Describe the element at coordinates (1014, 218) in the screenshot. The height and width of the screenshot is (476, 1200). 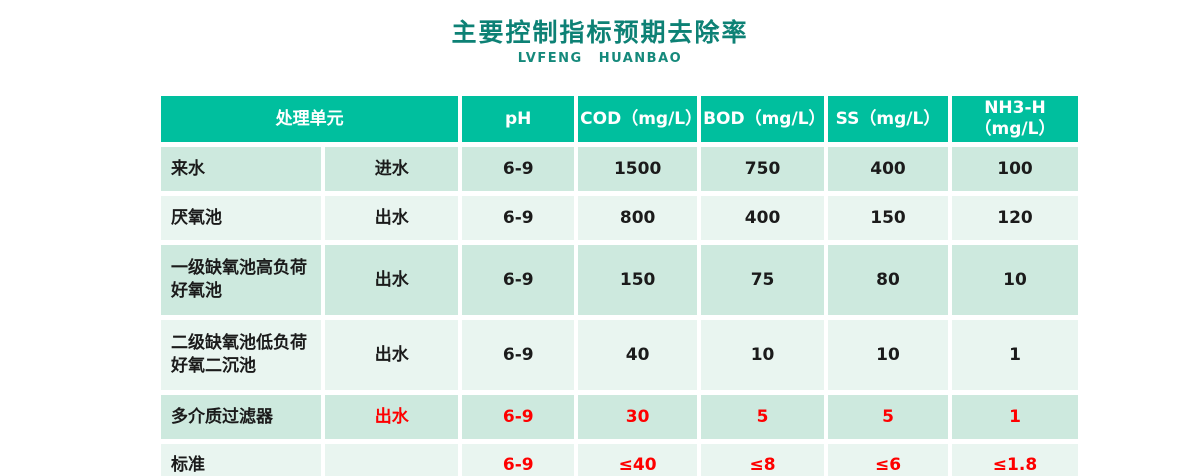
I see `nh3-cell: 120` at that location.